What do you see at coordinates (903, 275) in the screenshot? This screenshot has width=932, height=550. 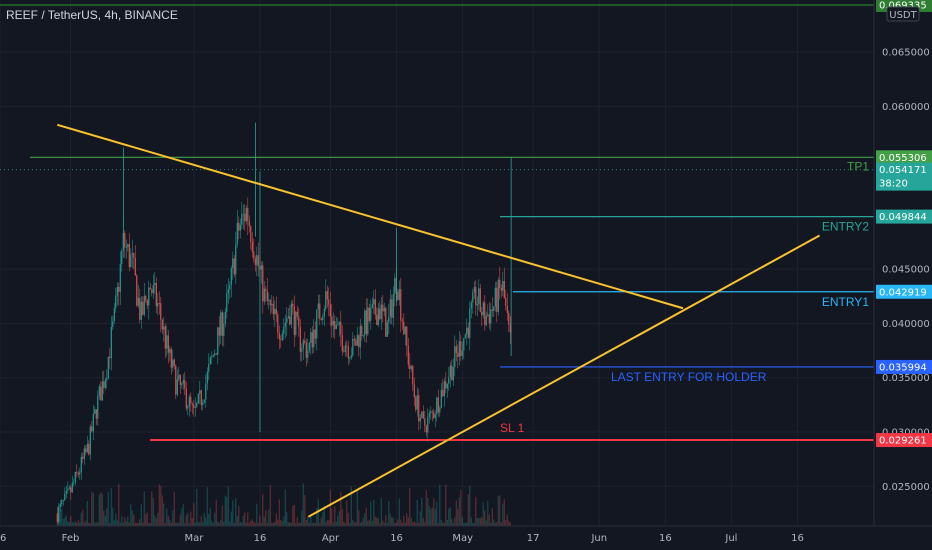 I see `price-axis` at bounding box center [903, 275].